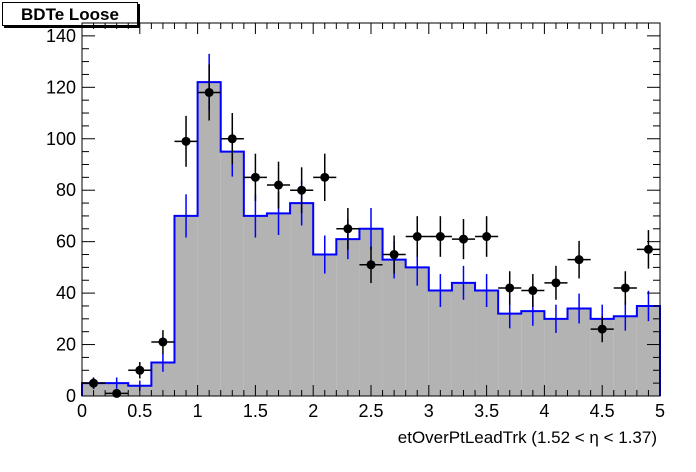 This screenshot has width=696, height=472. Describe the element at coordinates (66, 345) in the screenshot. I see `y-tick-label: 20` at that location.